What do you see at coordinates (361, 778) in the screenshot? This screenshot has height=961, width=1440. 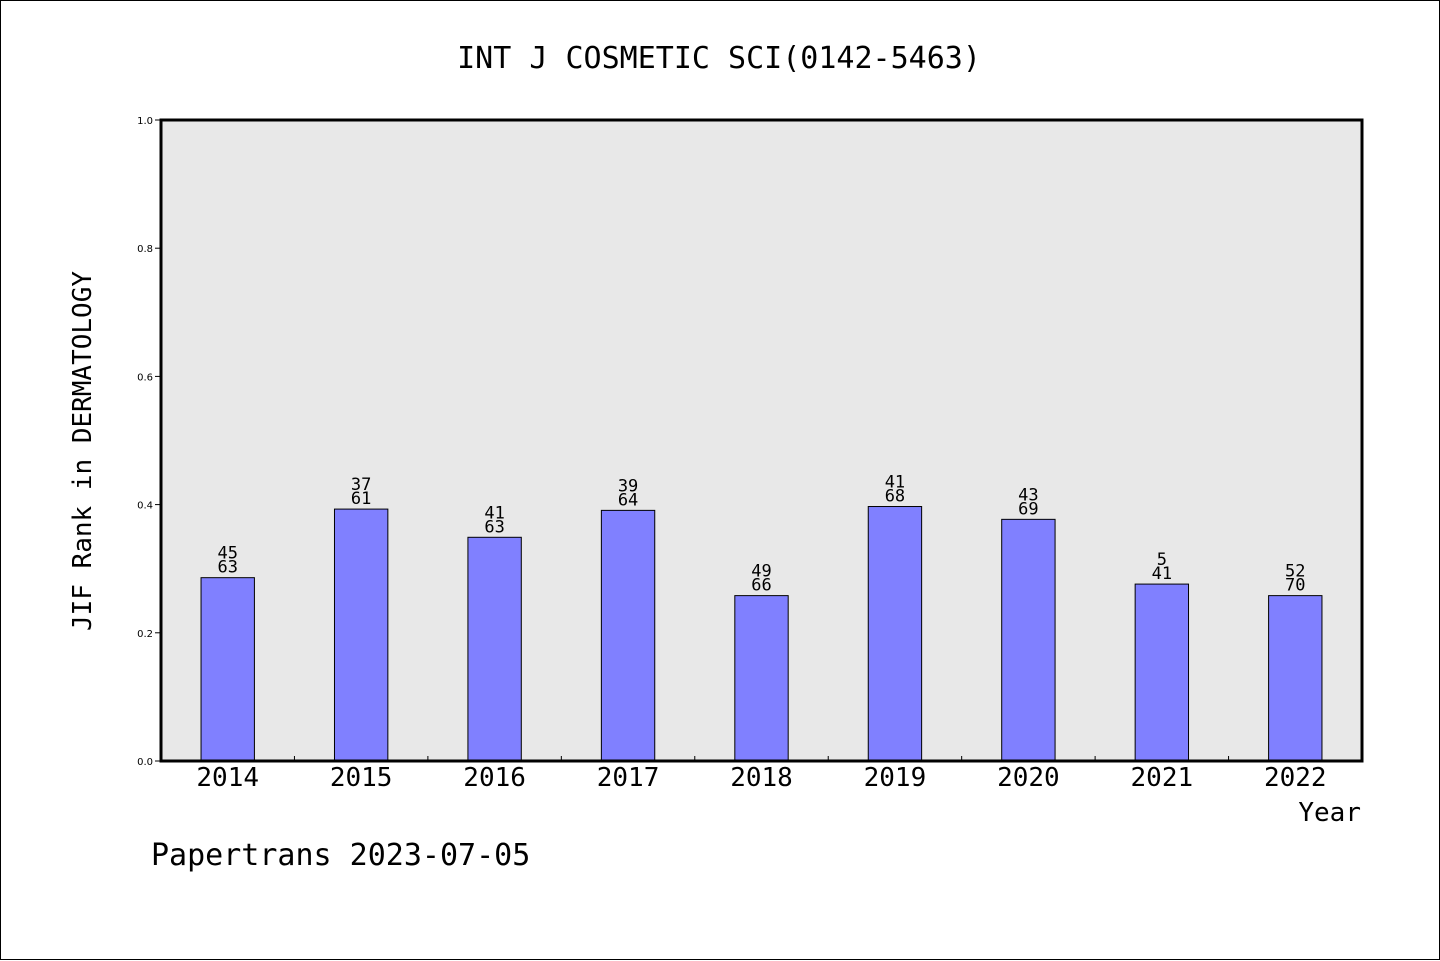 I see `x-tick-label: 2015` at bounding box center [361, 778].